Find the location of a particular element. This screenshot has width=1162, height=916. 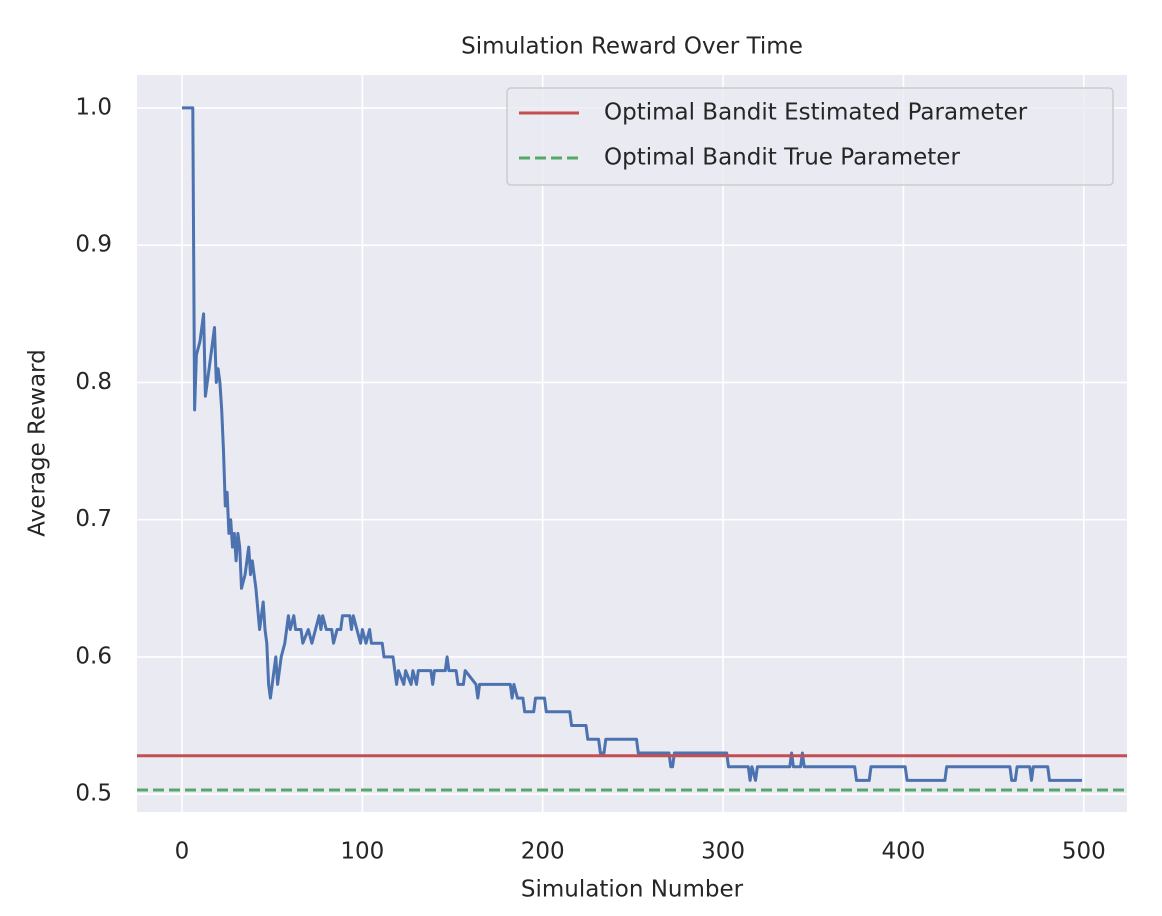

chart-title: Simulation Reward Over Time is located at coordinates (632, 47).